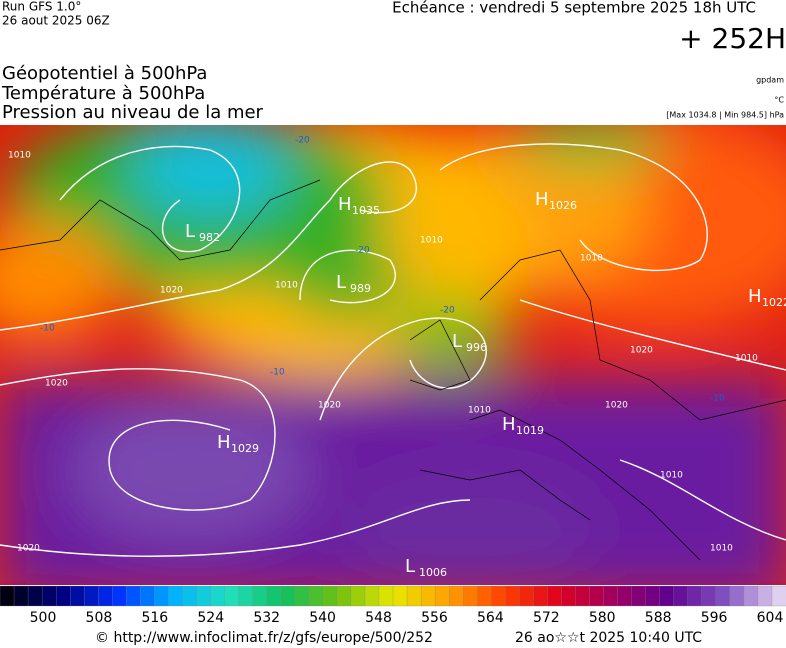 The height and width of the screenshot is (648, 786). What do you see at coordinates (608, 638) in the screenshot?
I see `footer-date: 26 ao☆☆t 2025 10:40 UTC` at bounding box center [608, 638].